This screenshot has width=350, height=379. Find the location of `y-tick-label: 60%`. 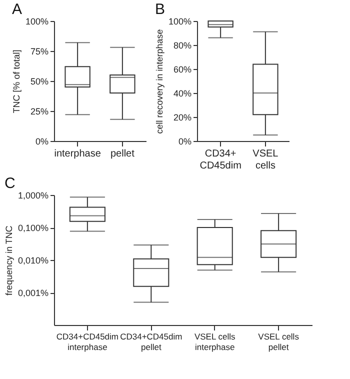

y-tick-label: 60% is located at coordinates (182, 69).